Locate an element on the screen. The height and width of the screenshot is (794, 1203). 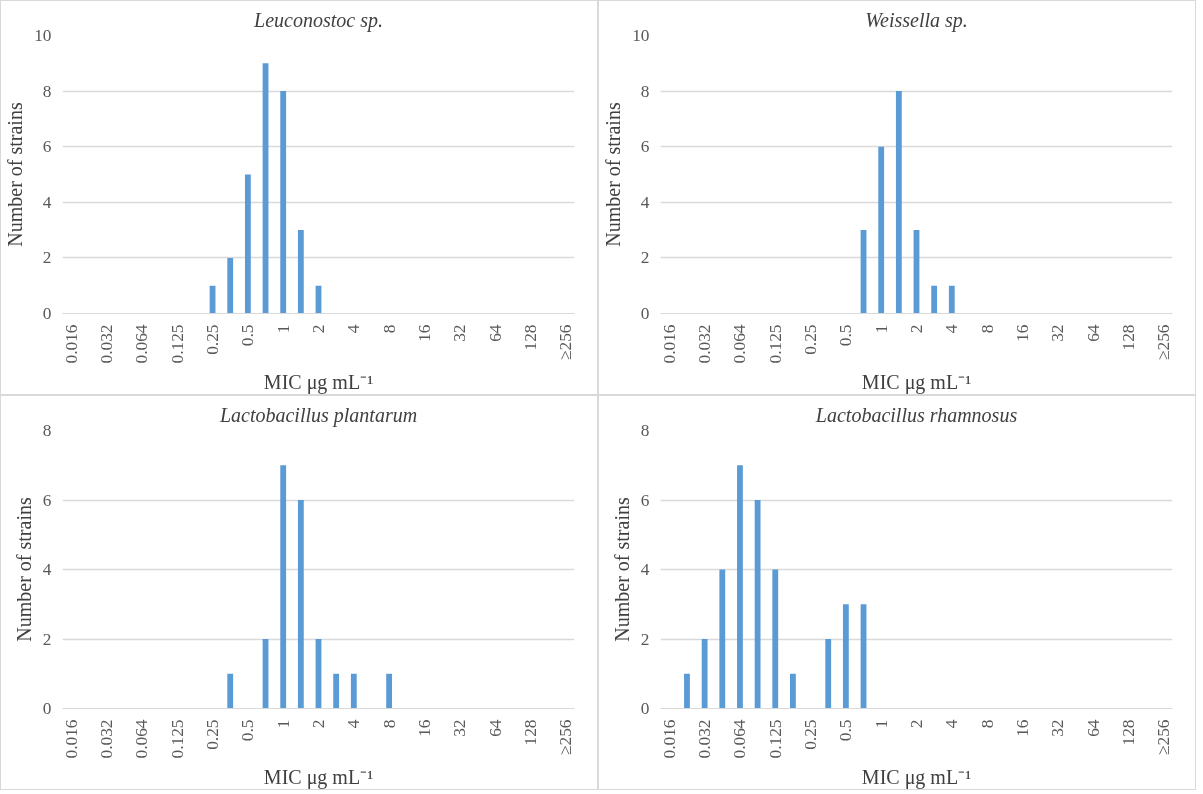
chart-title: Weissella sp. is located at coordinates (916, 20).